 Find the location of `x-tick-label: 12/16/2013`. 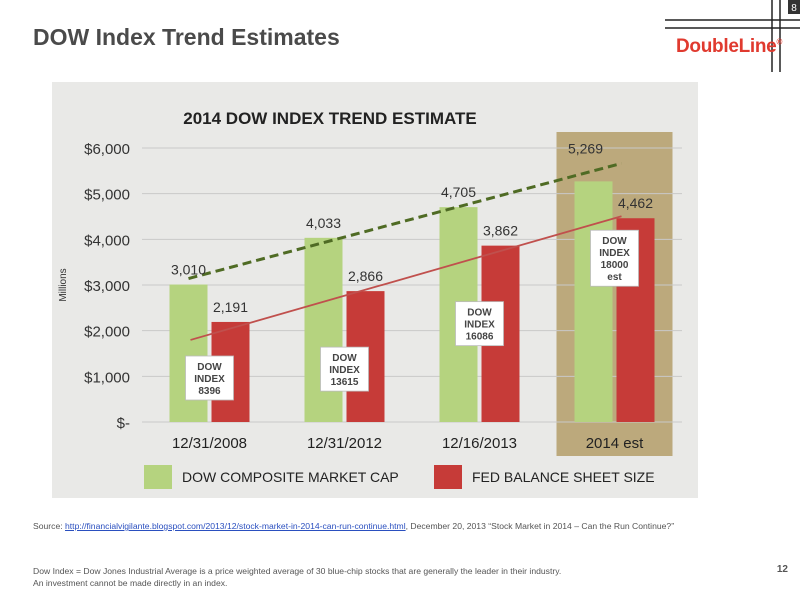

x-tick-label: 12/16/2013 is located at coordinates (479, 443).